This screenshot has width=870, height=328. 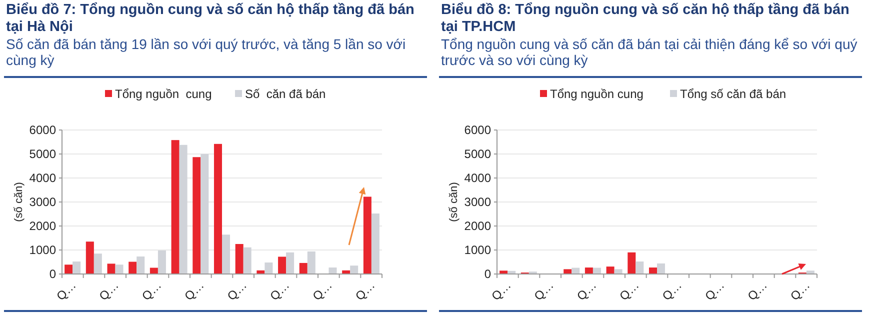 I want to click on legend-label: Tổng số căn đã bán, so click(x=733, y=94).